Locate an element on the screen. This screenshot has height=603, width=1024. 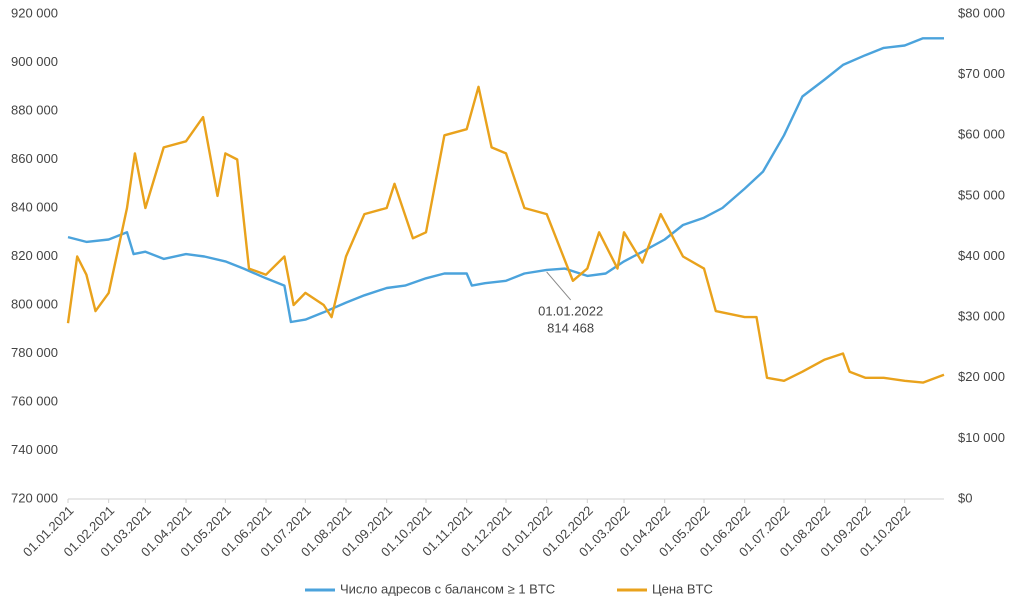
legend-label: Цена BTC is located at coordinates (682, 588).